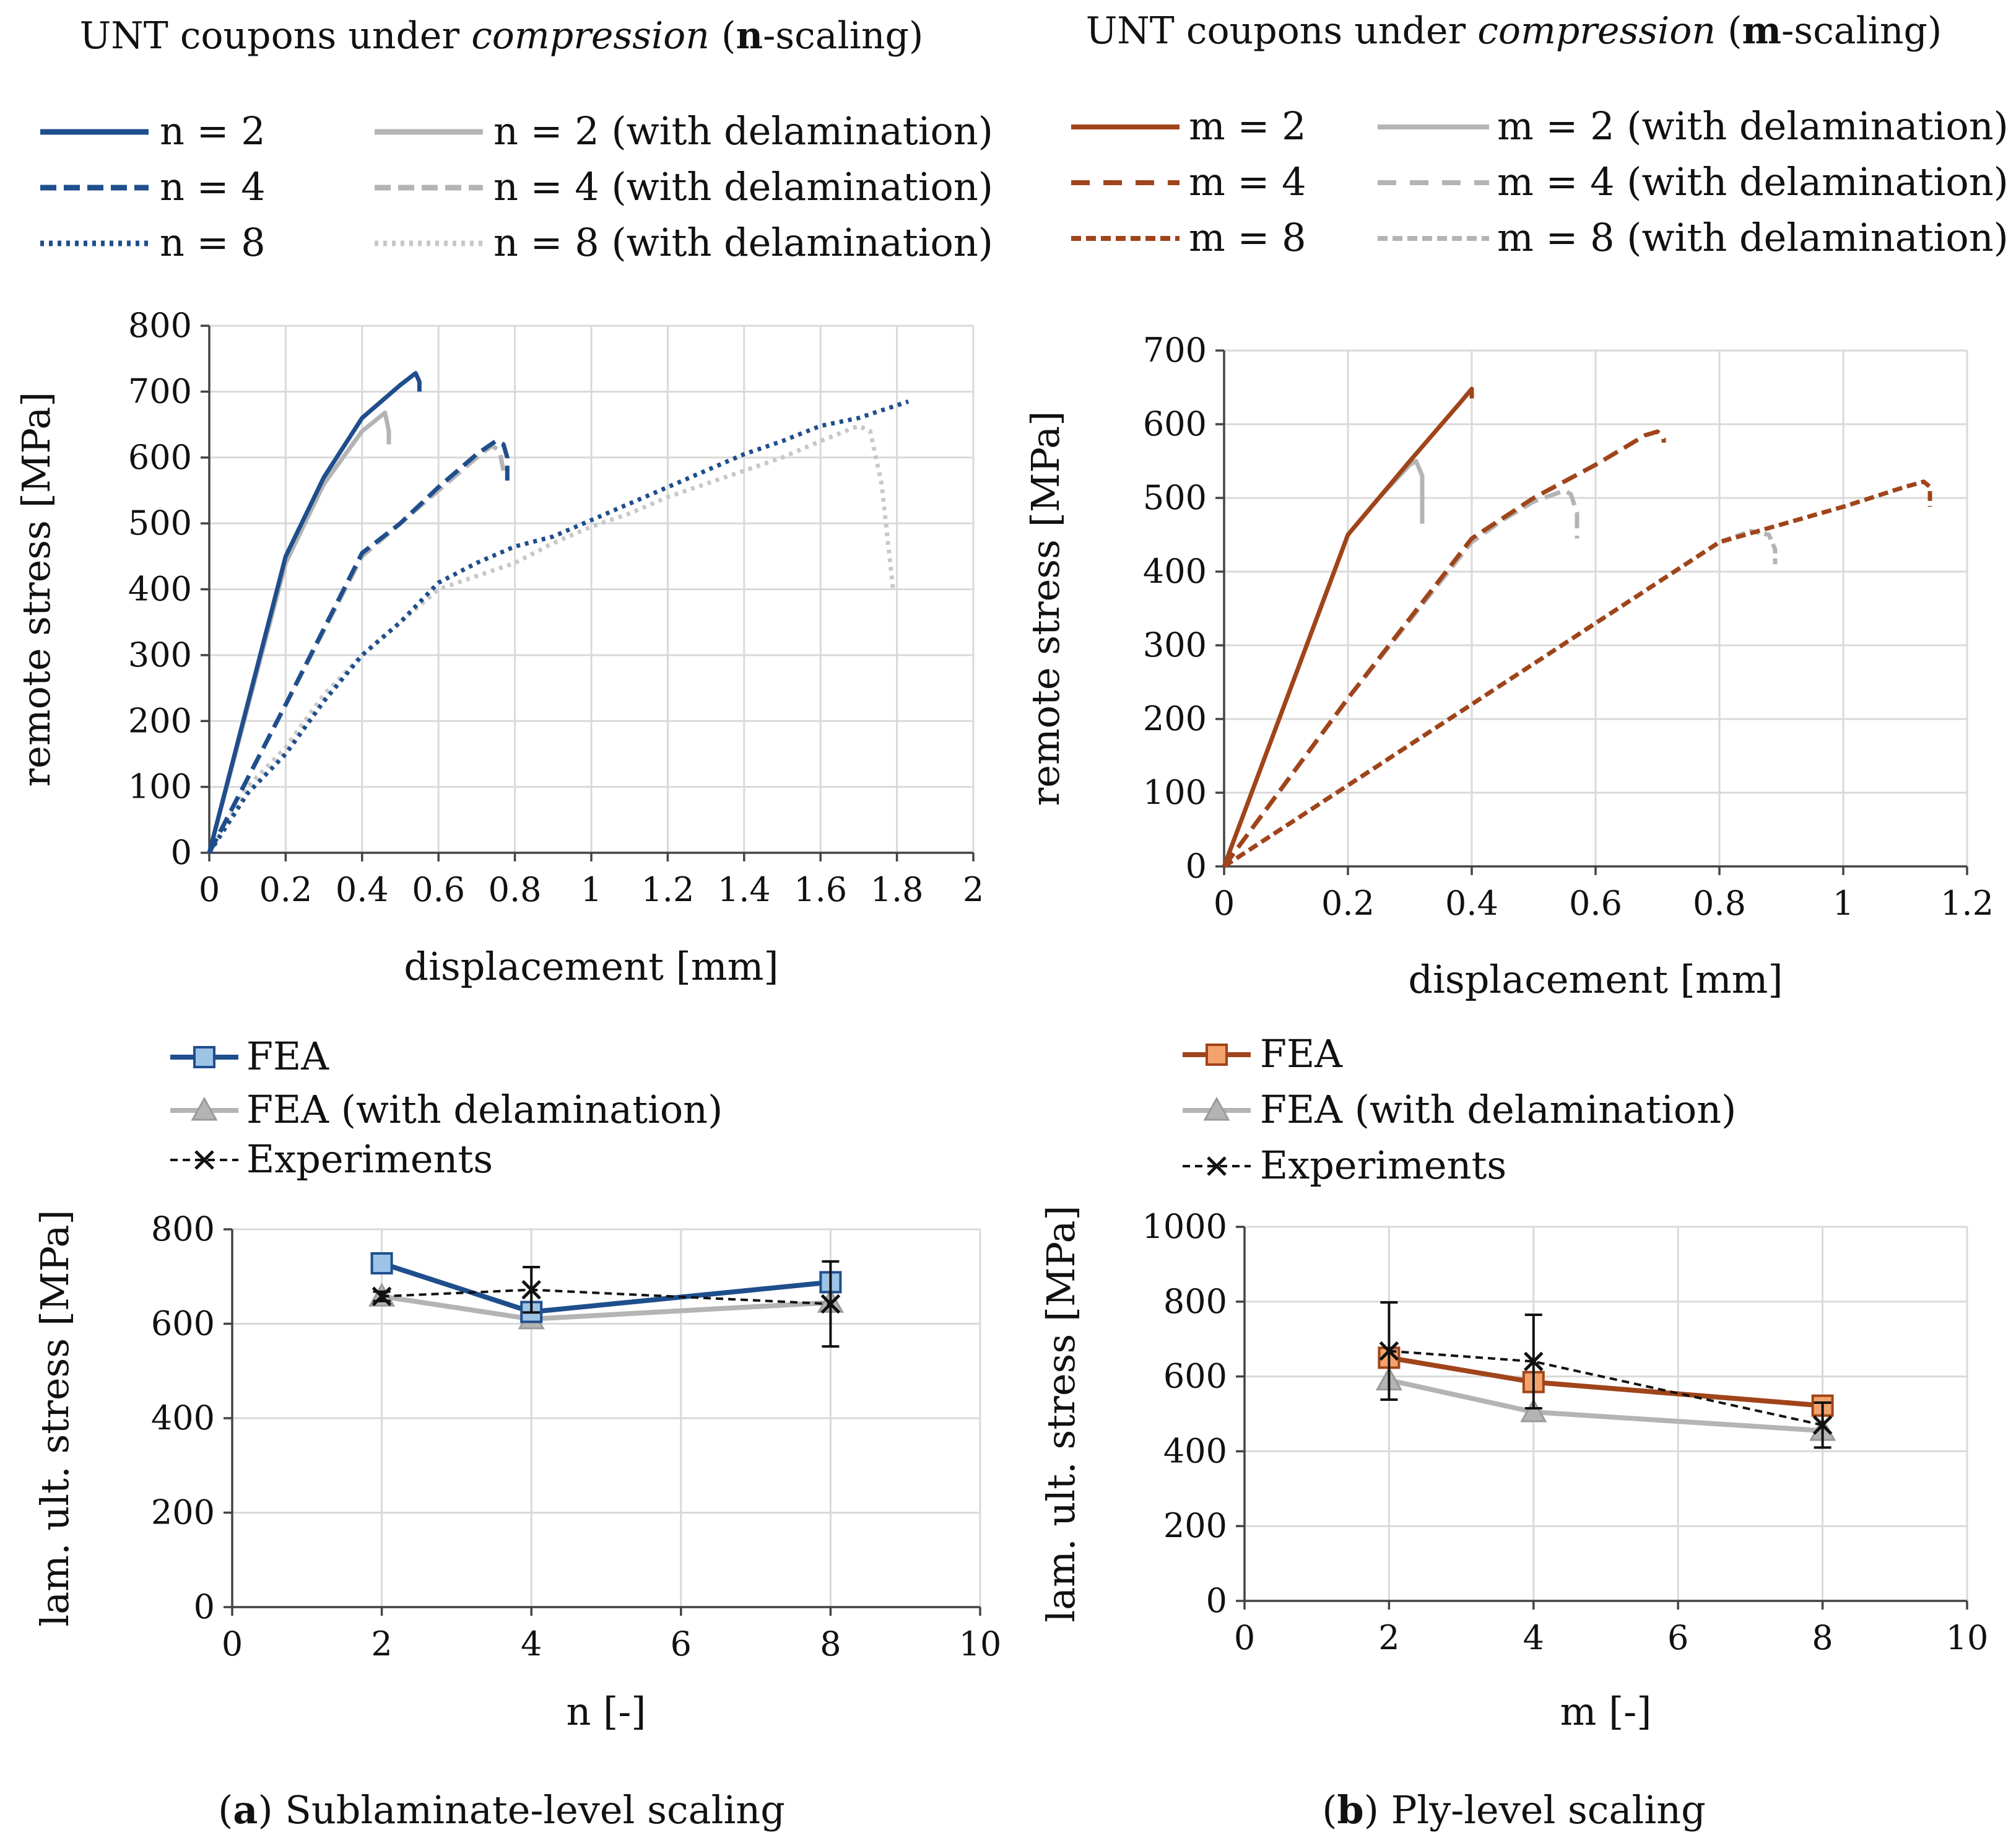 Image resolution: width=2016 pixels, height=1848 pixels. What do you see at coordinates (1753, 237) in the screenshot?
I see `legend-b-top-label-m8-delam: m = 8 (with delamination)` at bounding box center [1753, 237].